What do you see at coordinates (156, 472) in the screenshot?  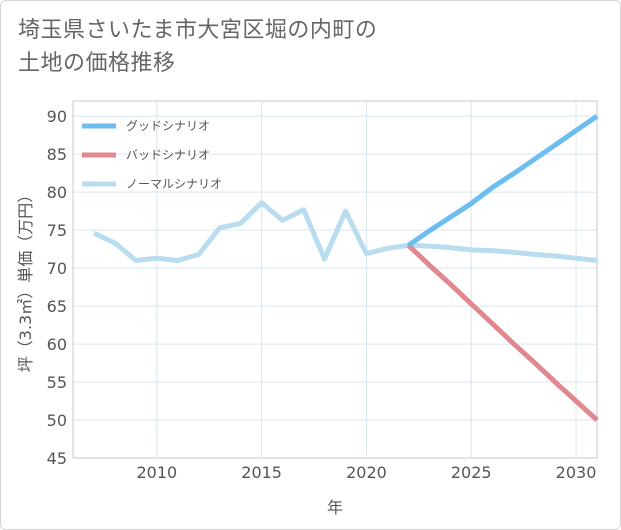 I see `x-tick-label-2010: 2010` at bounding box center [156, 472].